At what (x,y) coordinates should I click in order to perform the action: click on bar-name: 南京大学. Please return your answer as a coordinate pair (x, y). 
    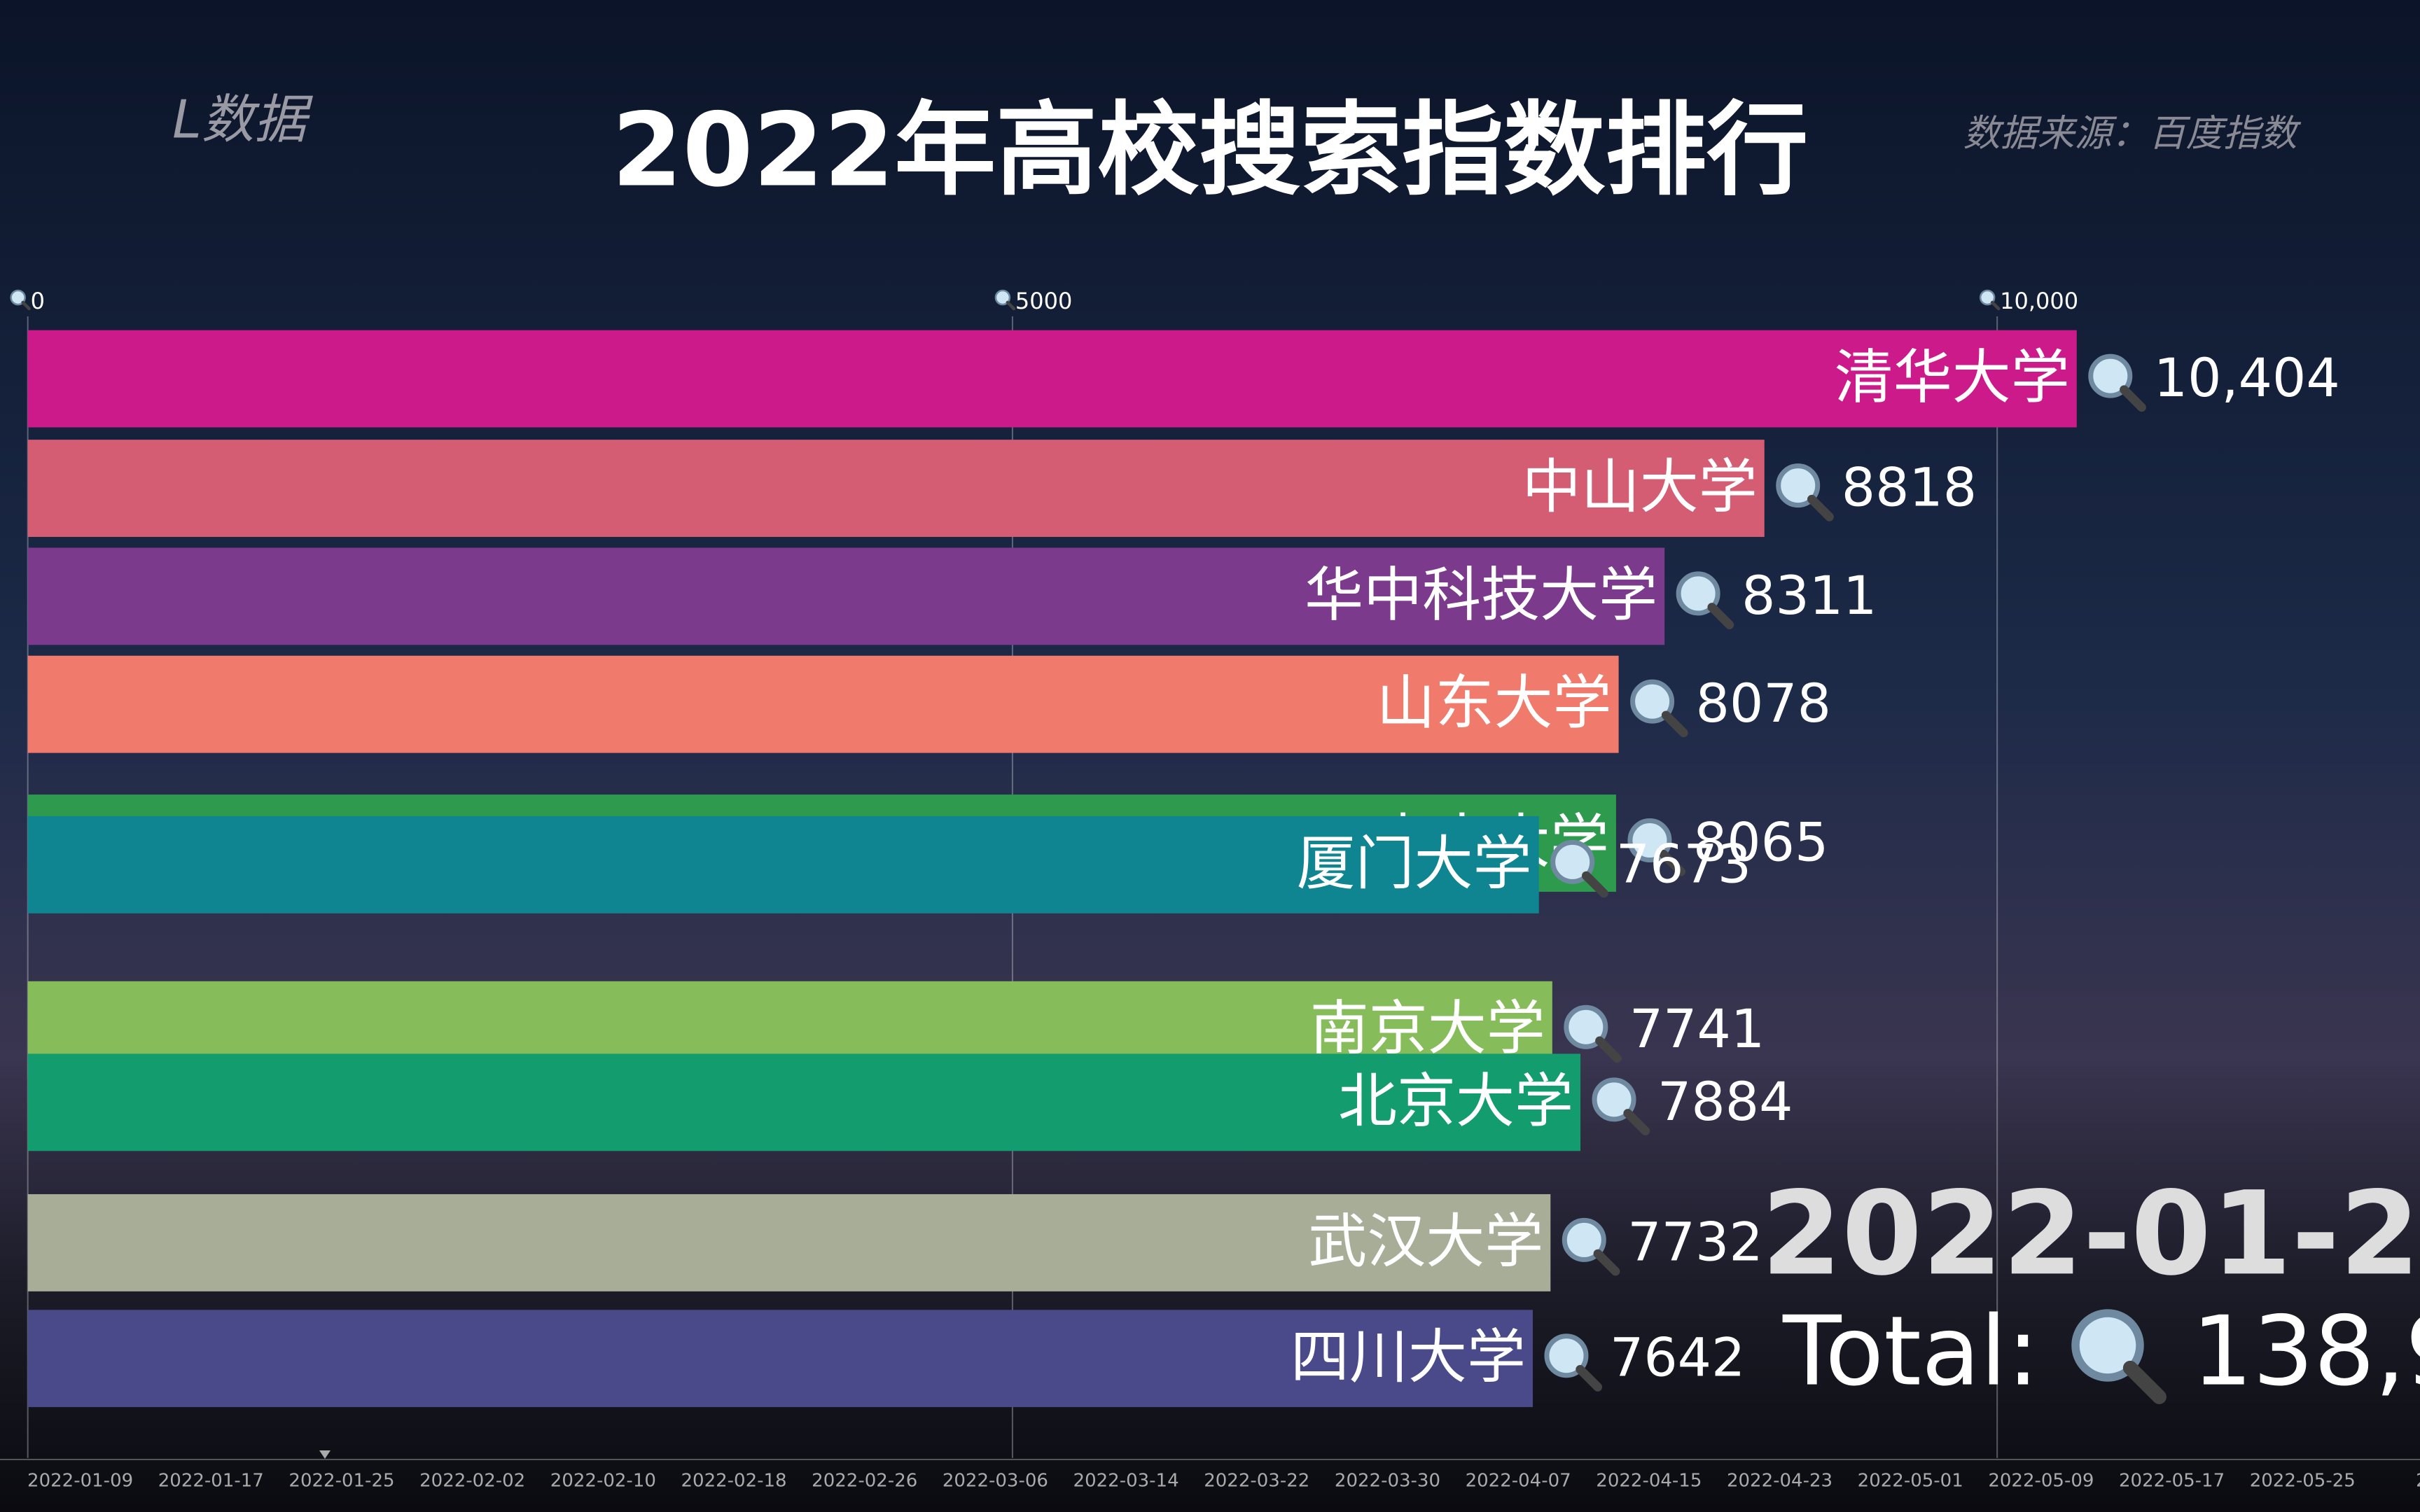
    Looking at the image, I should click on (1427, 1028).